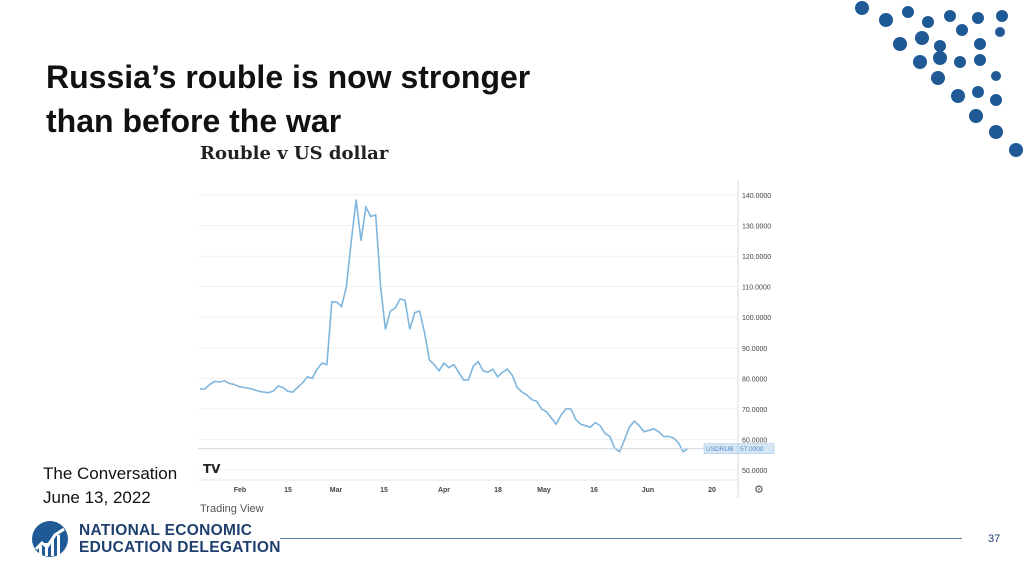  I want to click on settings-gear-icon: ⚙, so click(759, 490).